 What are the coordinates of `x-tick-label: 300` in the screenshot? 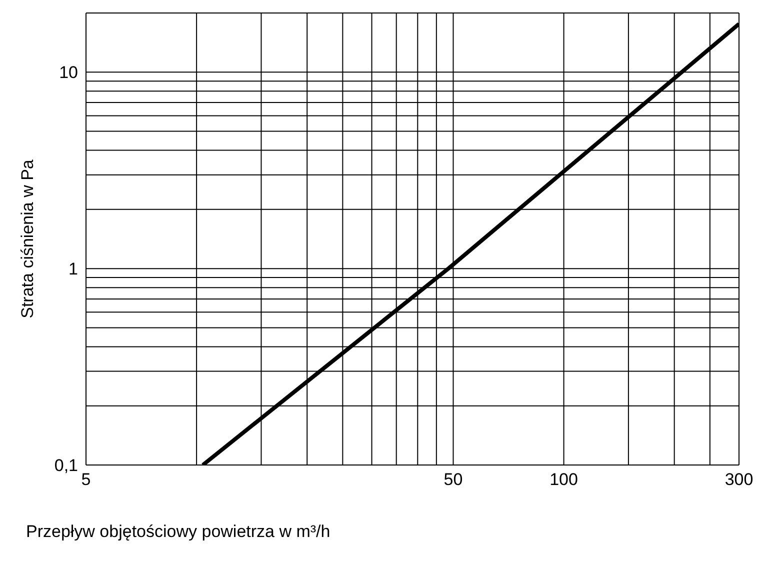 It's located at (739, 480).